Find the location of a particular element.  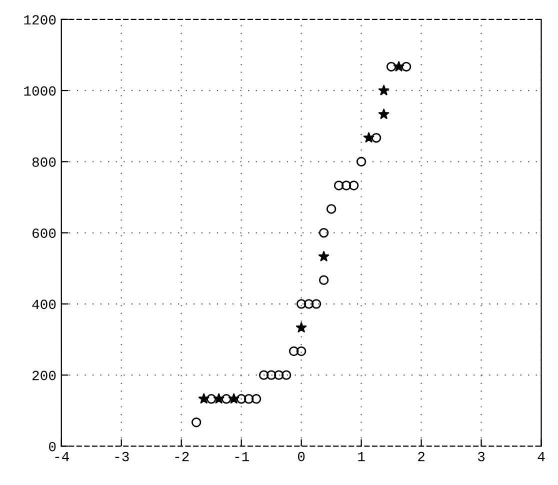

x-tick-label: -1 is located at coordinates (242, 457).